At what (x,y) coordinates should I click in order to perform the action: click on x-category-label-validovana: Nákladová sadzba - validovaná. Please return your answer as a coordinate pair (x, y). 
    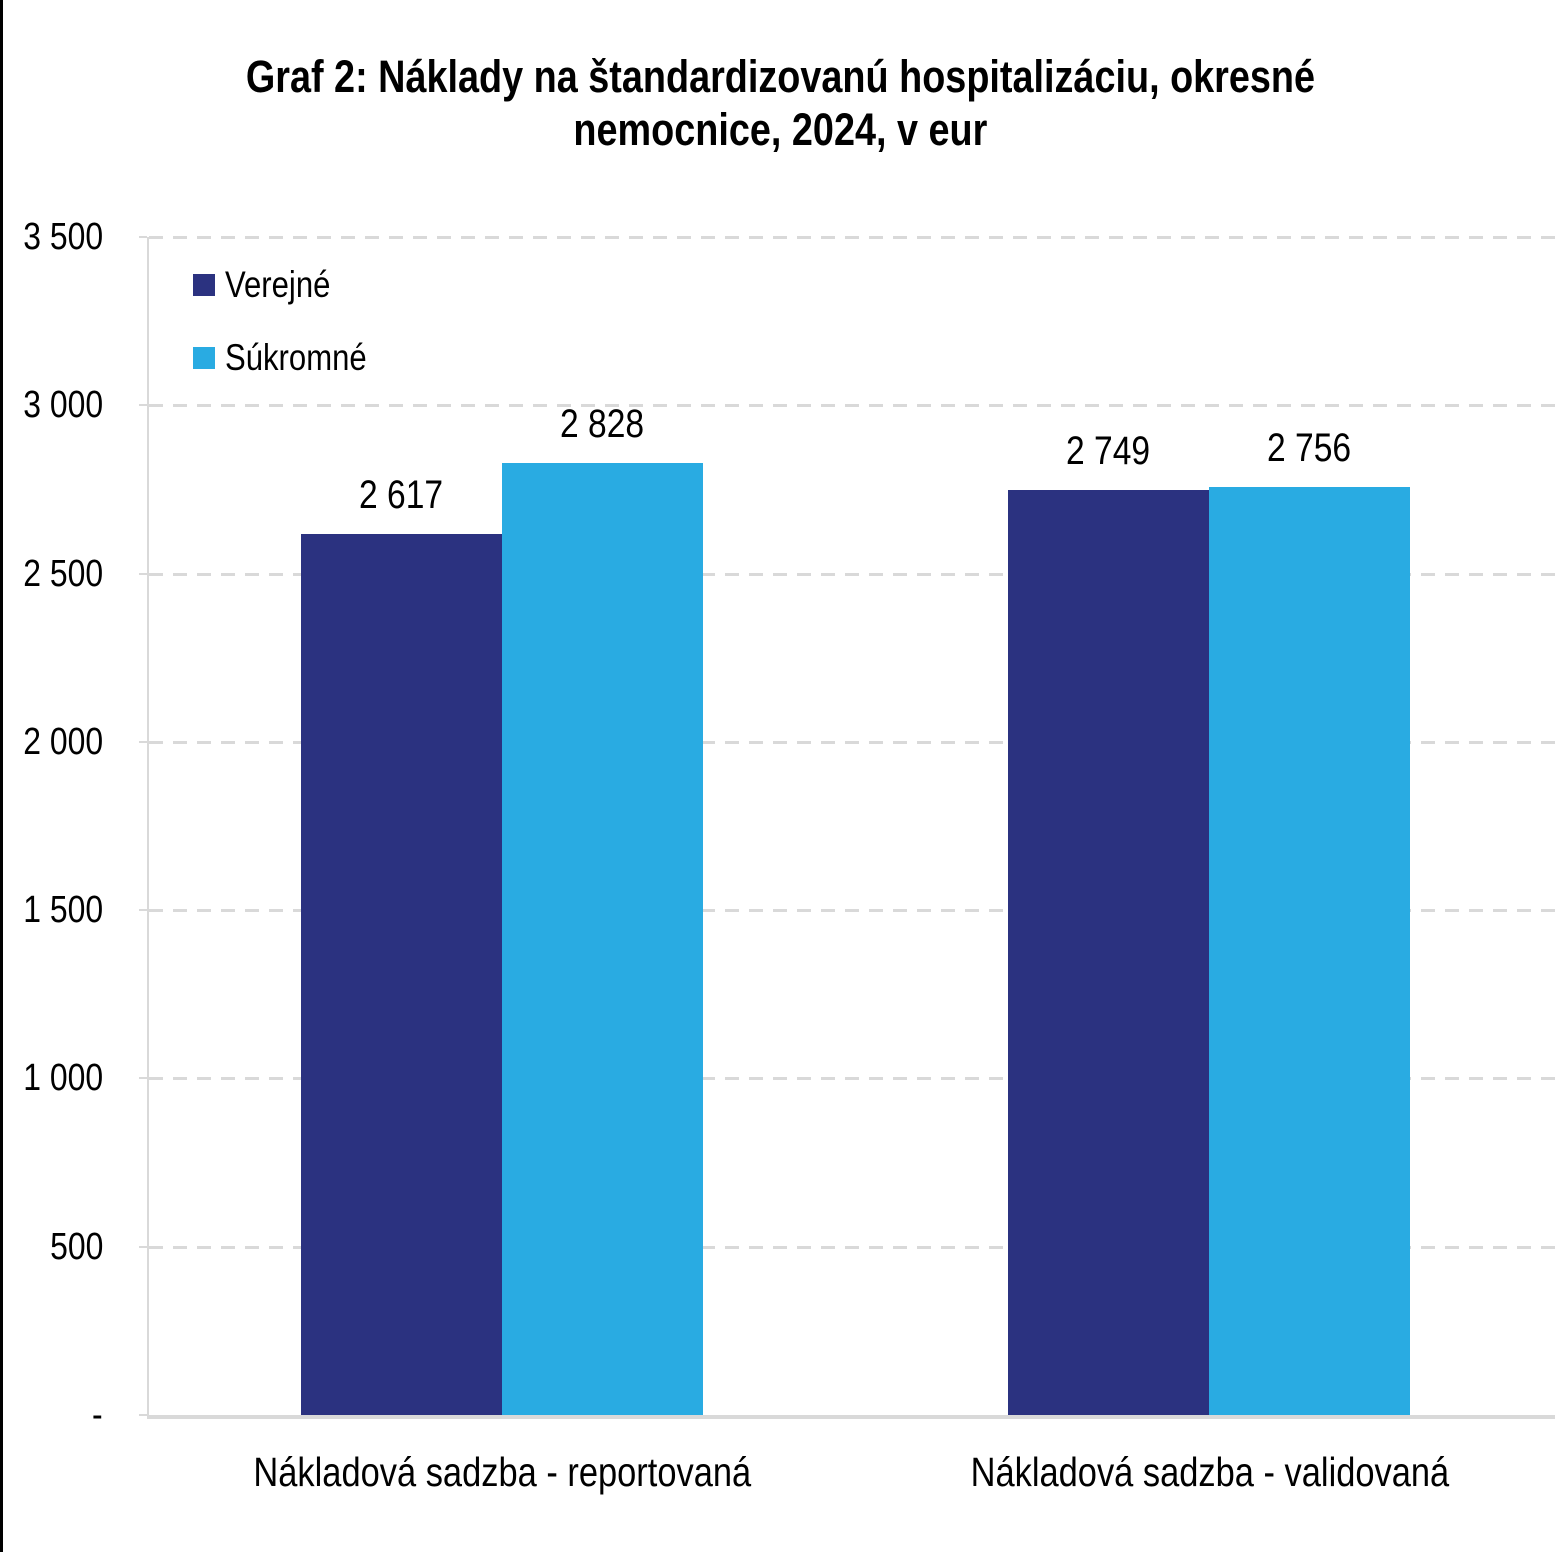
    Looking at the image, I should click on (1205, 1472).